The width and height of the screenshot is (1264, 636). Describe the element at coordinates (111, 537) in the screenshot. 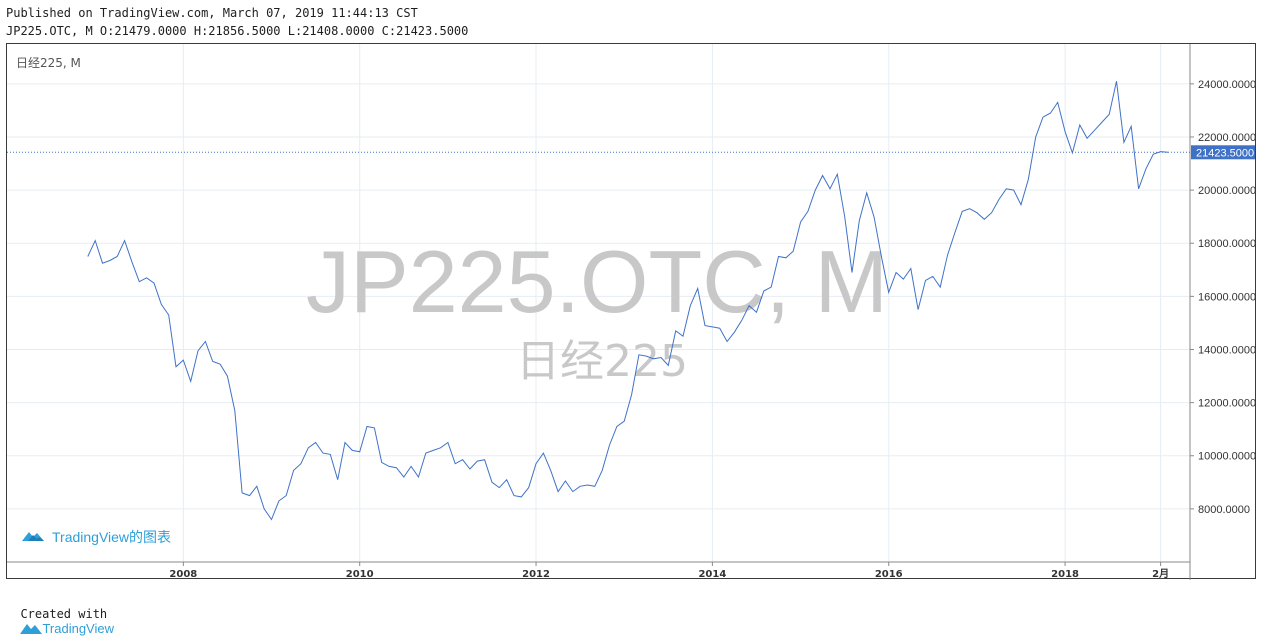

I see `tradingview-badge-label: TradingView的图表` at that location.